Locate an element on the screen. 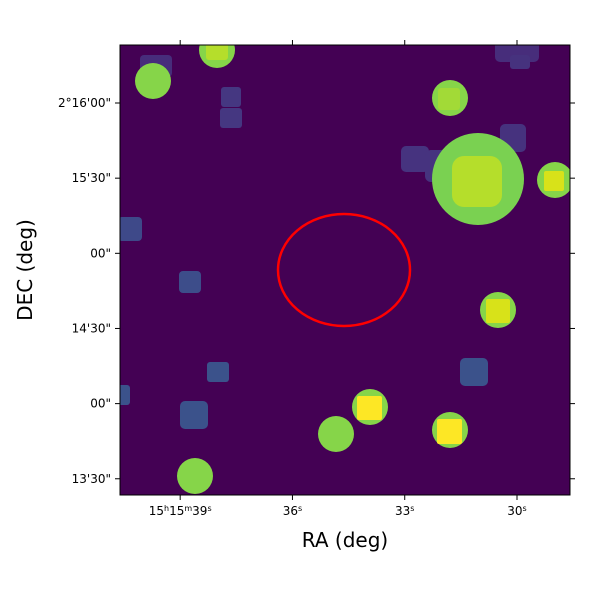 The width and height of the screenshot is (600, 600). y-axis-label: DEC (deg) is located at coordinates (25, 270).